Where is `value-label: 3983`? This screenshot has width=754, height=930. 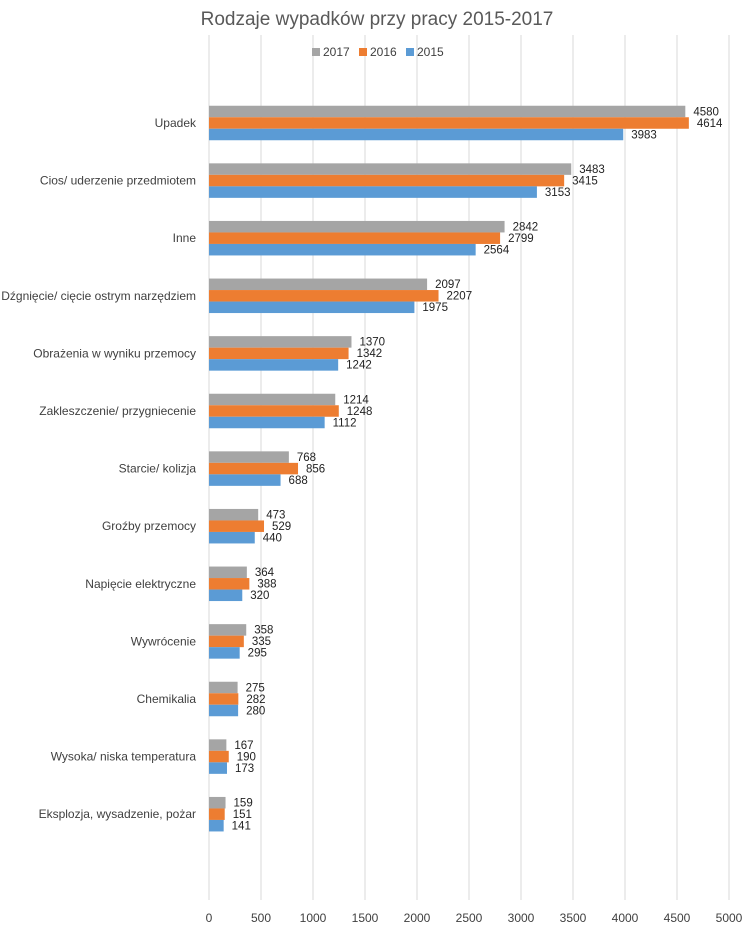
value-label: 3983 is located at coordinates (644, 135).